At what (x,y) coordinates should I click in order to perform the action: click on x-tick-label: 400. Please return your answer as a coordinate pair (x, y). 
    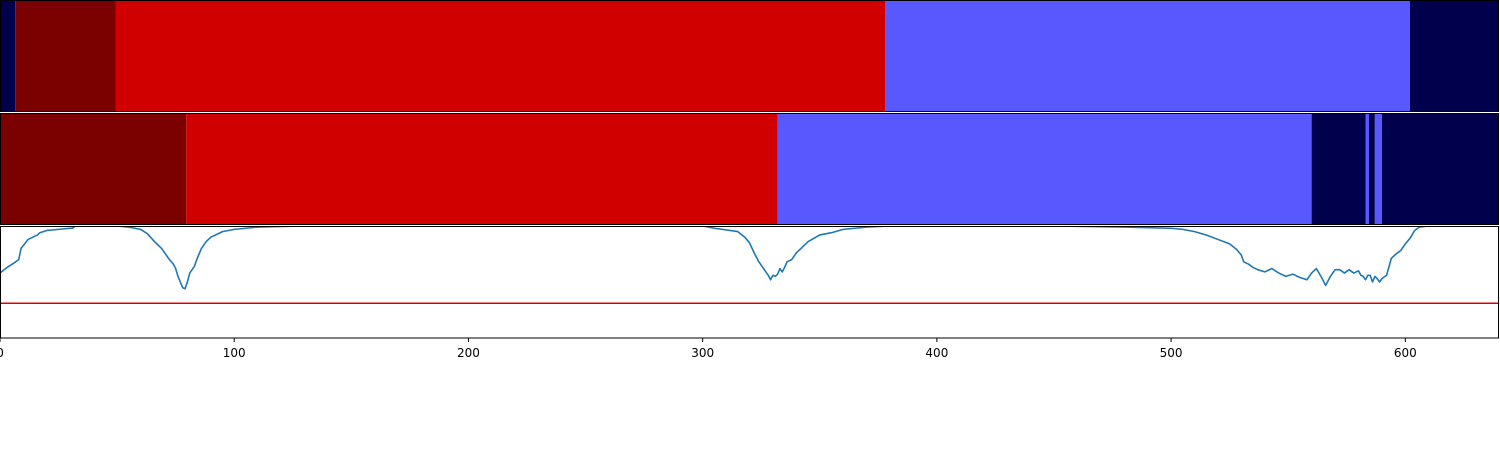
    Looking at the image, I should click on (936, 353).